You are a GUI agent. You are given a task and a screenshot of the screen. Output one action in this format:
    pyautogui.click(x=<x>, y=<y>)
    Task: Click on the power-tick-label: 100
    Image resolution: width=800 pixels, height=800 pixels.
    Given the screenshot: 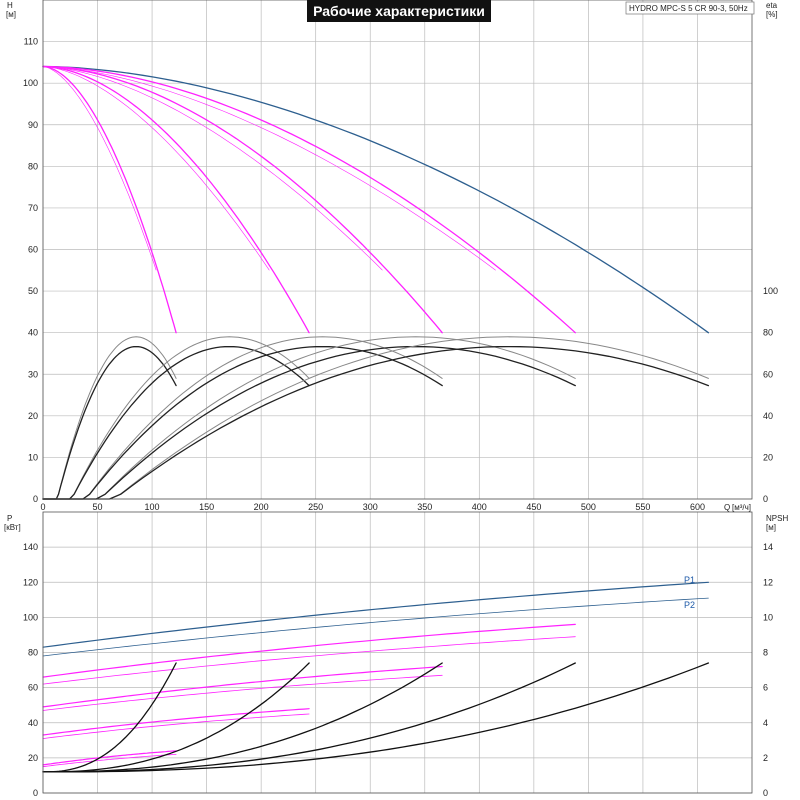 What is the action you would take?
    pyautogui.click(x=30, y=617)
    